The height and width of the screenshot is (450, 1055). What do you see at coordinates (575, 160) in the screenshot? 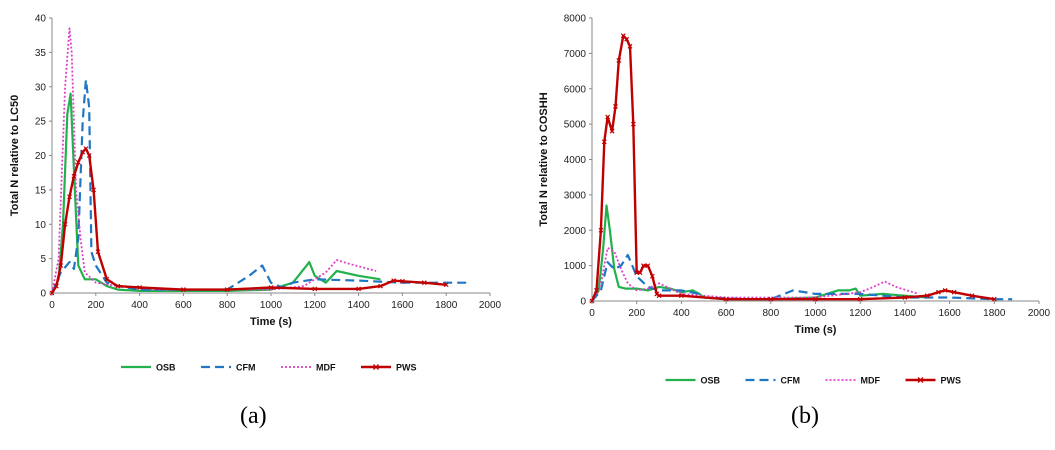
I see `chart-b-y-tick-label: 4000` at bounding box center [575, 160].